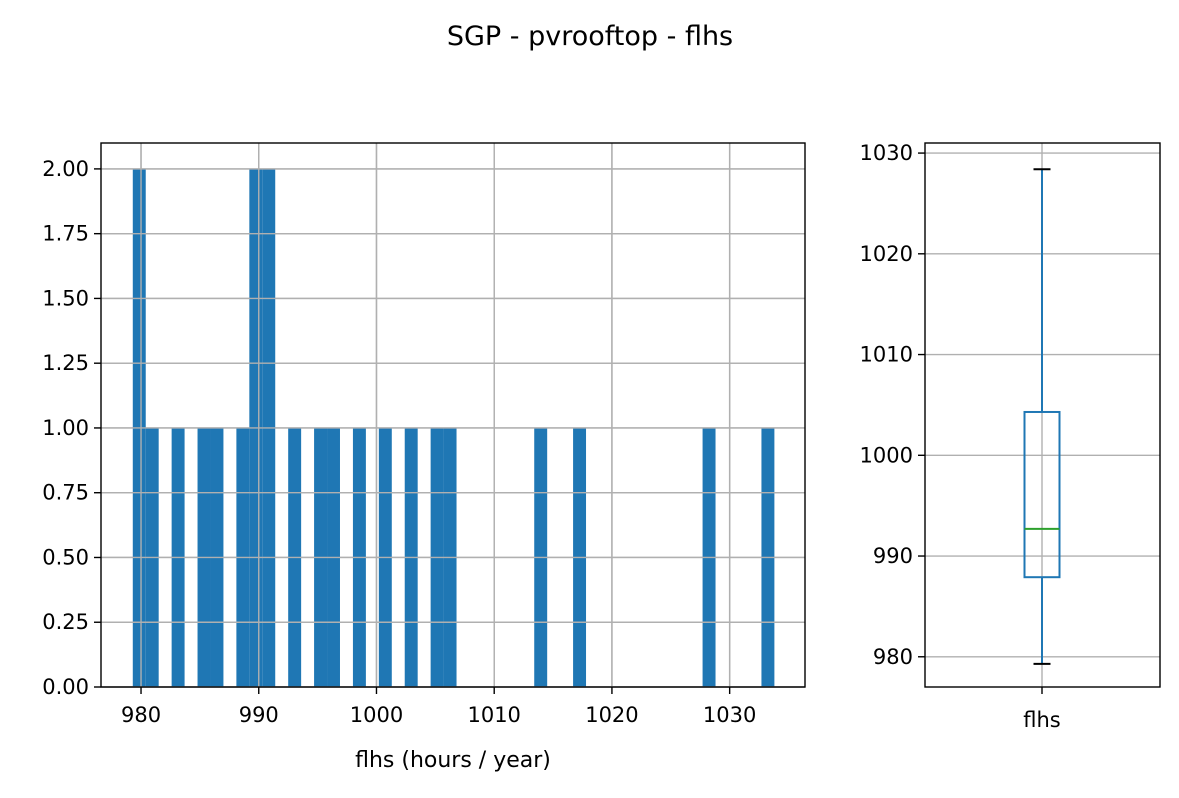  What do you see at coordinates (886, 455) in the screenshot?
I see `boxplot-y-tick-label: 1000` at bounding box center [886, 455].